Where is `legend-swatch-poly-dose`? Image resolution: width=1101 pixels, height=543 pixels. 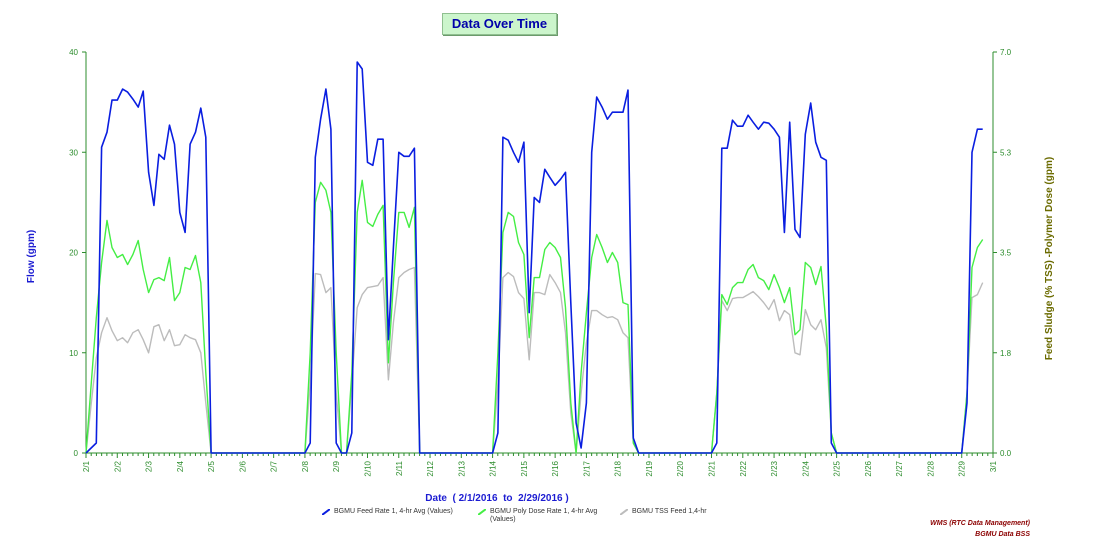 legend-swatch-poly-dose is located at coordinates (482, 512).